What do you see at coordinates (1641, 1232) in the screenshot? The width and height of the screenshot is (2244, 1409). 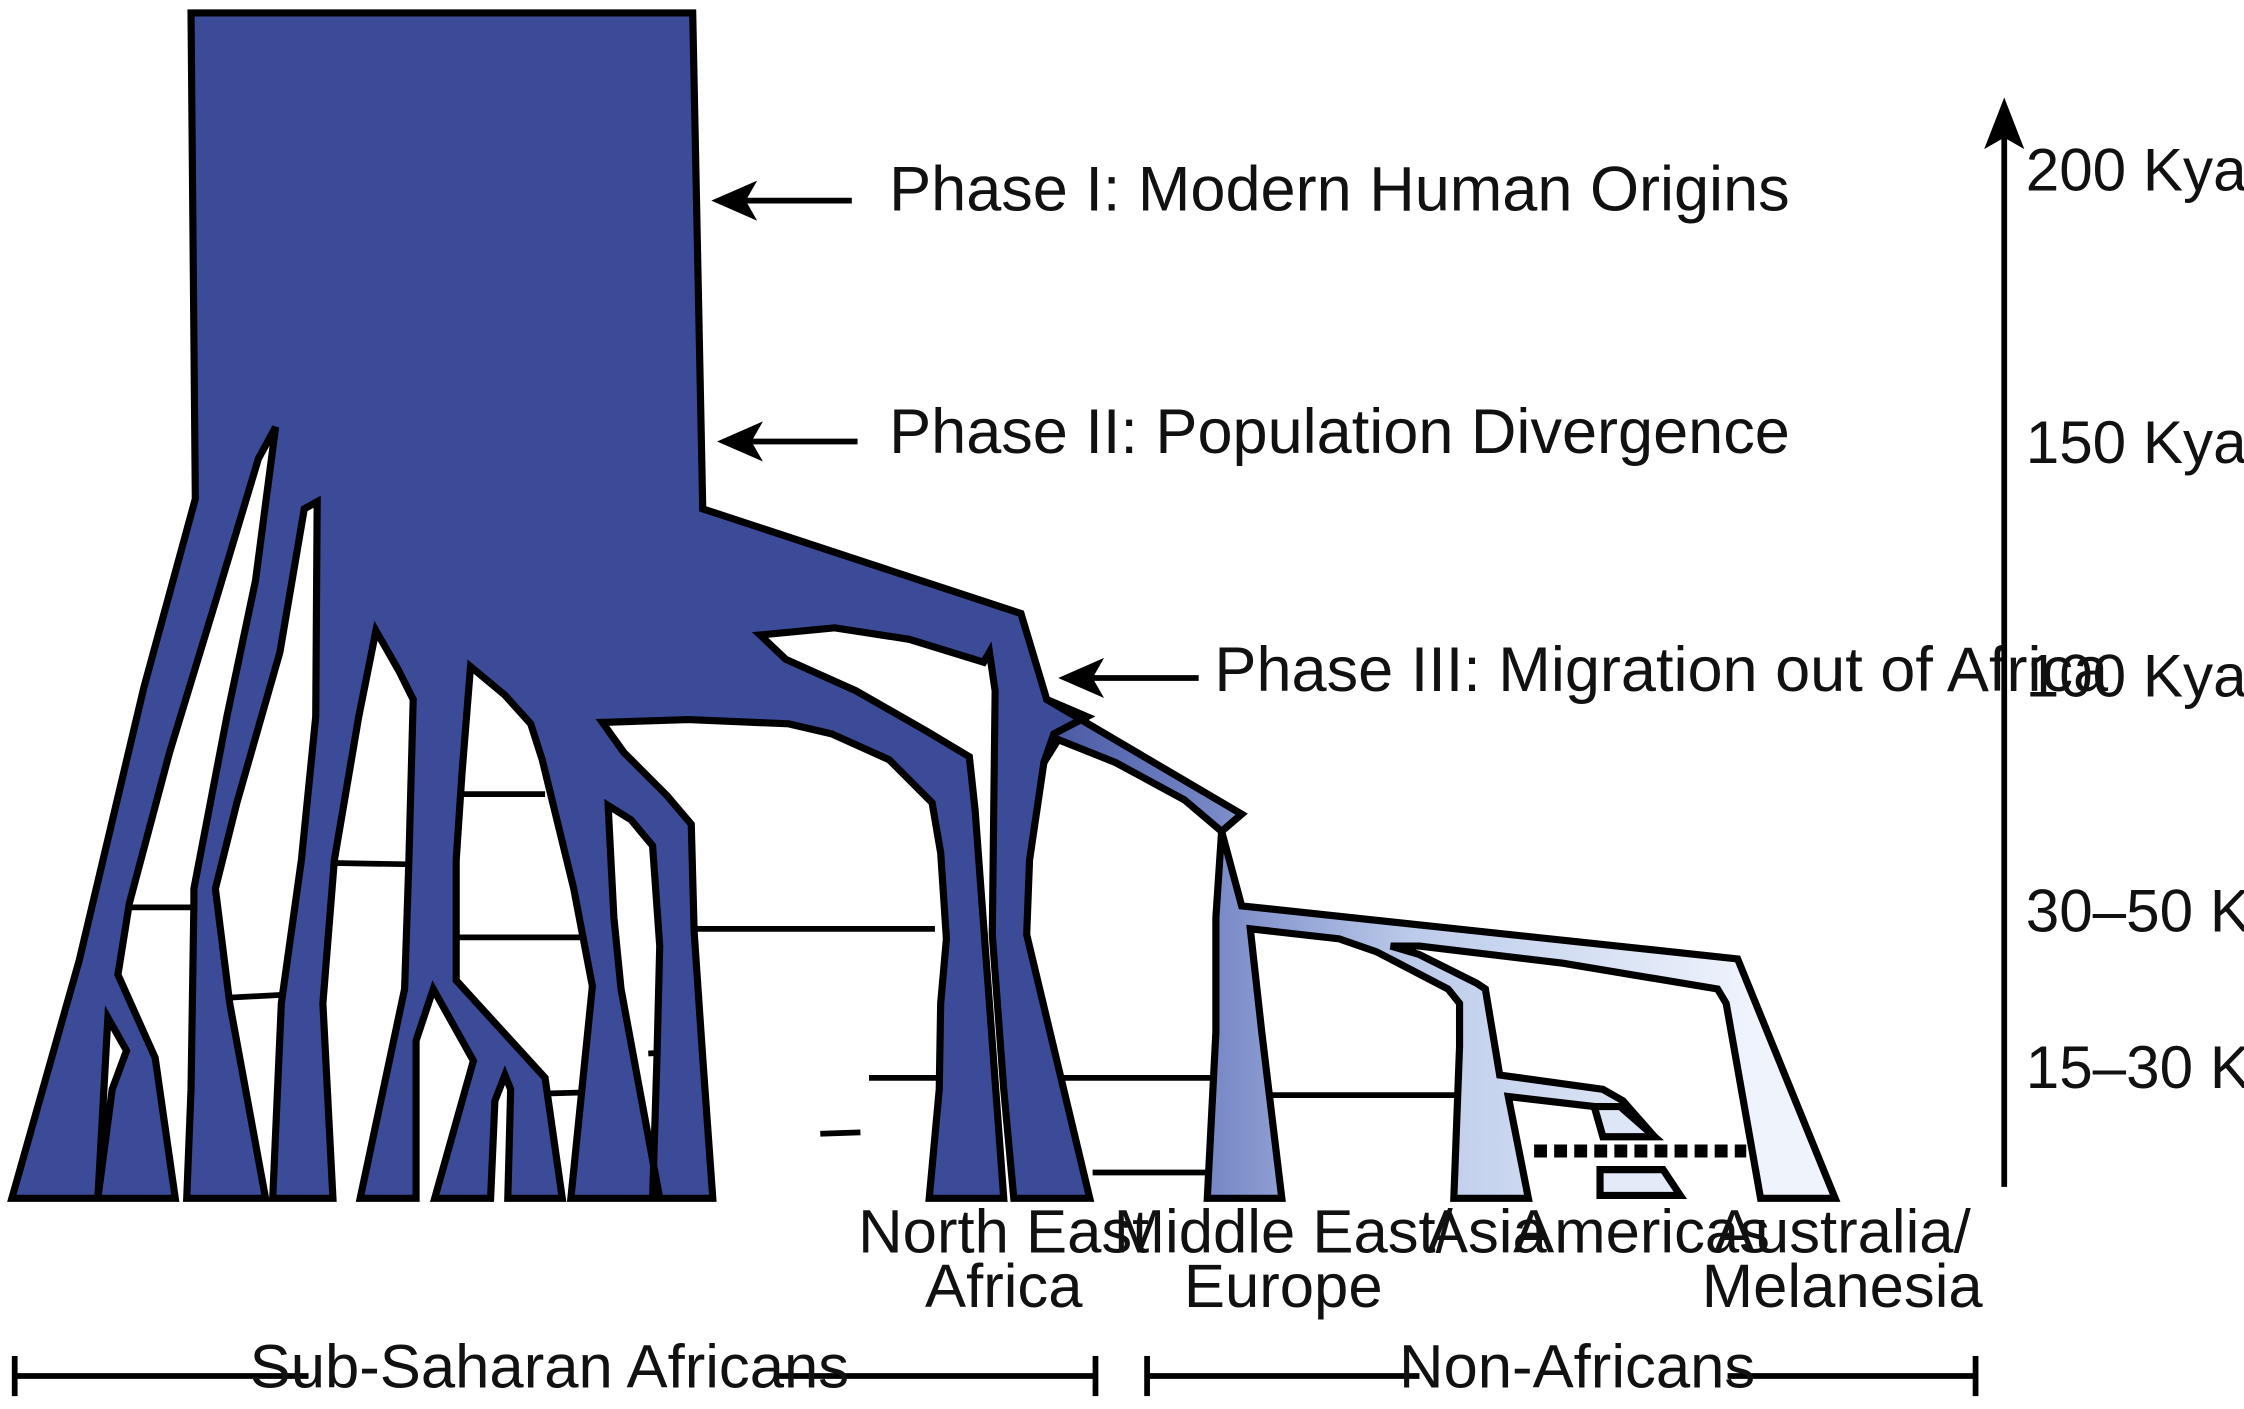 I see `region-americas: Americas` at bounding box center [1641, 1232].